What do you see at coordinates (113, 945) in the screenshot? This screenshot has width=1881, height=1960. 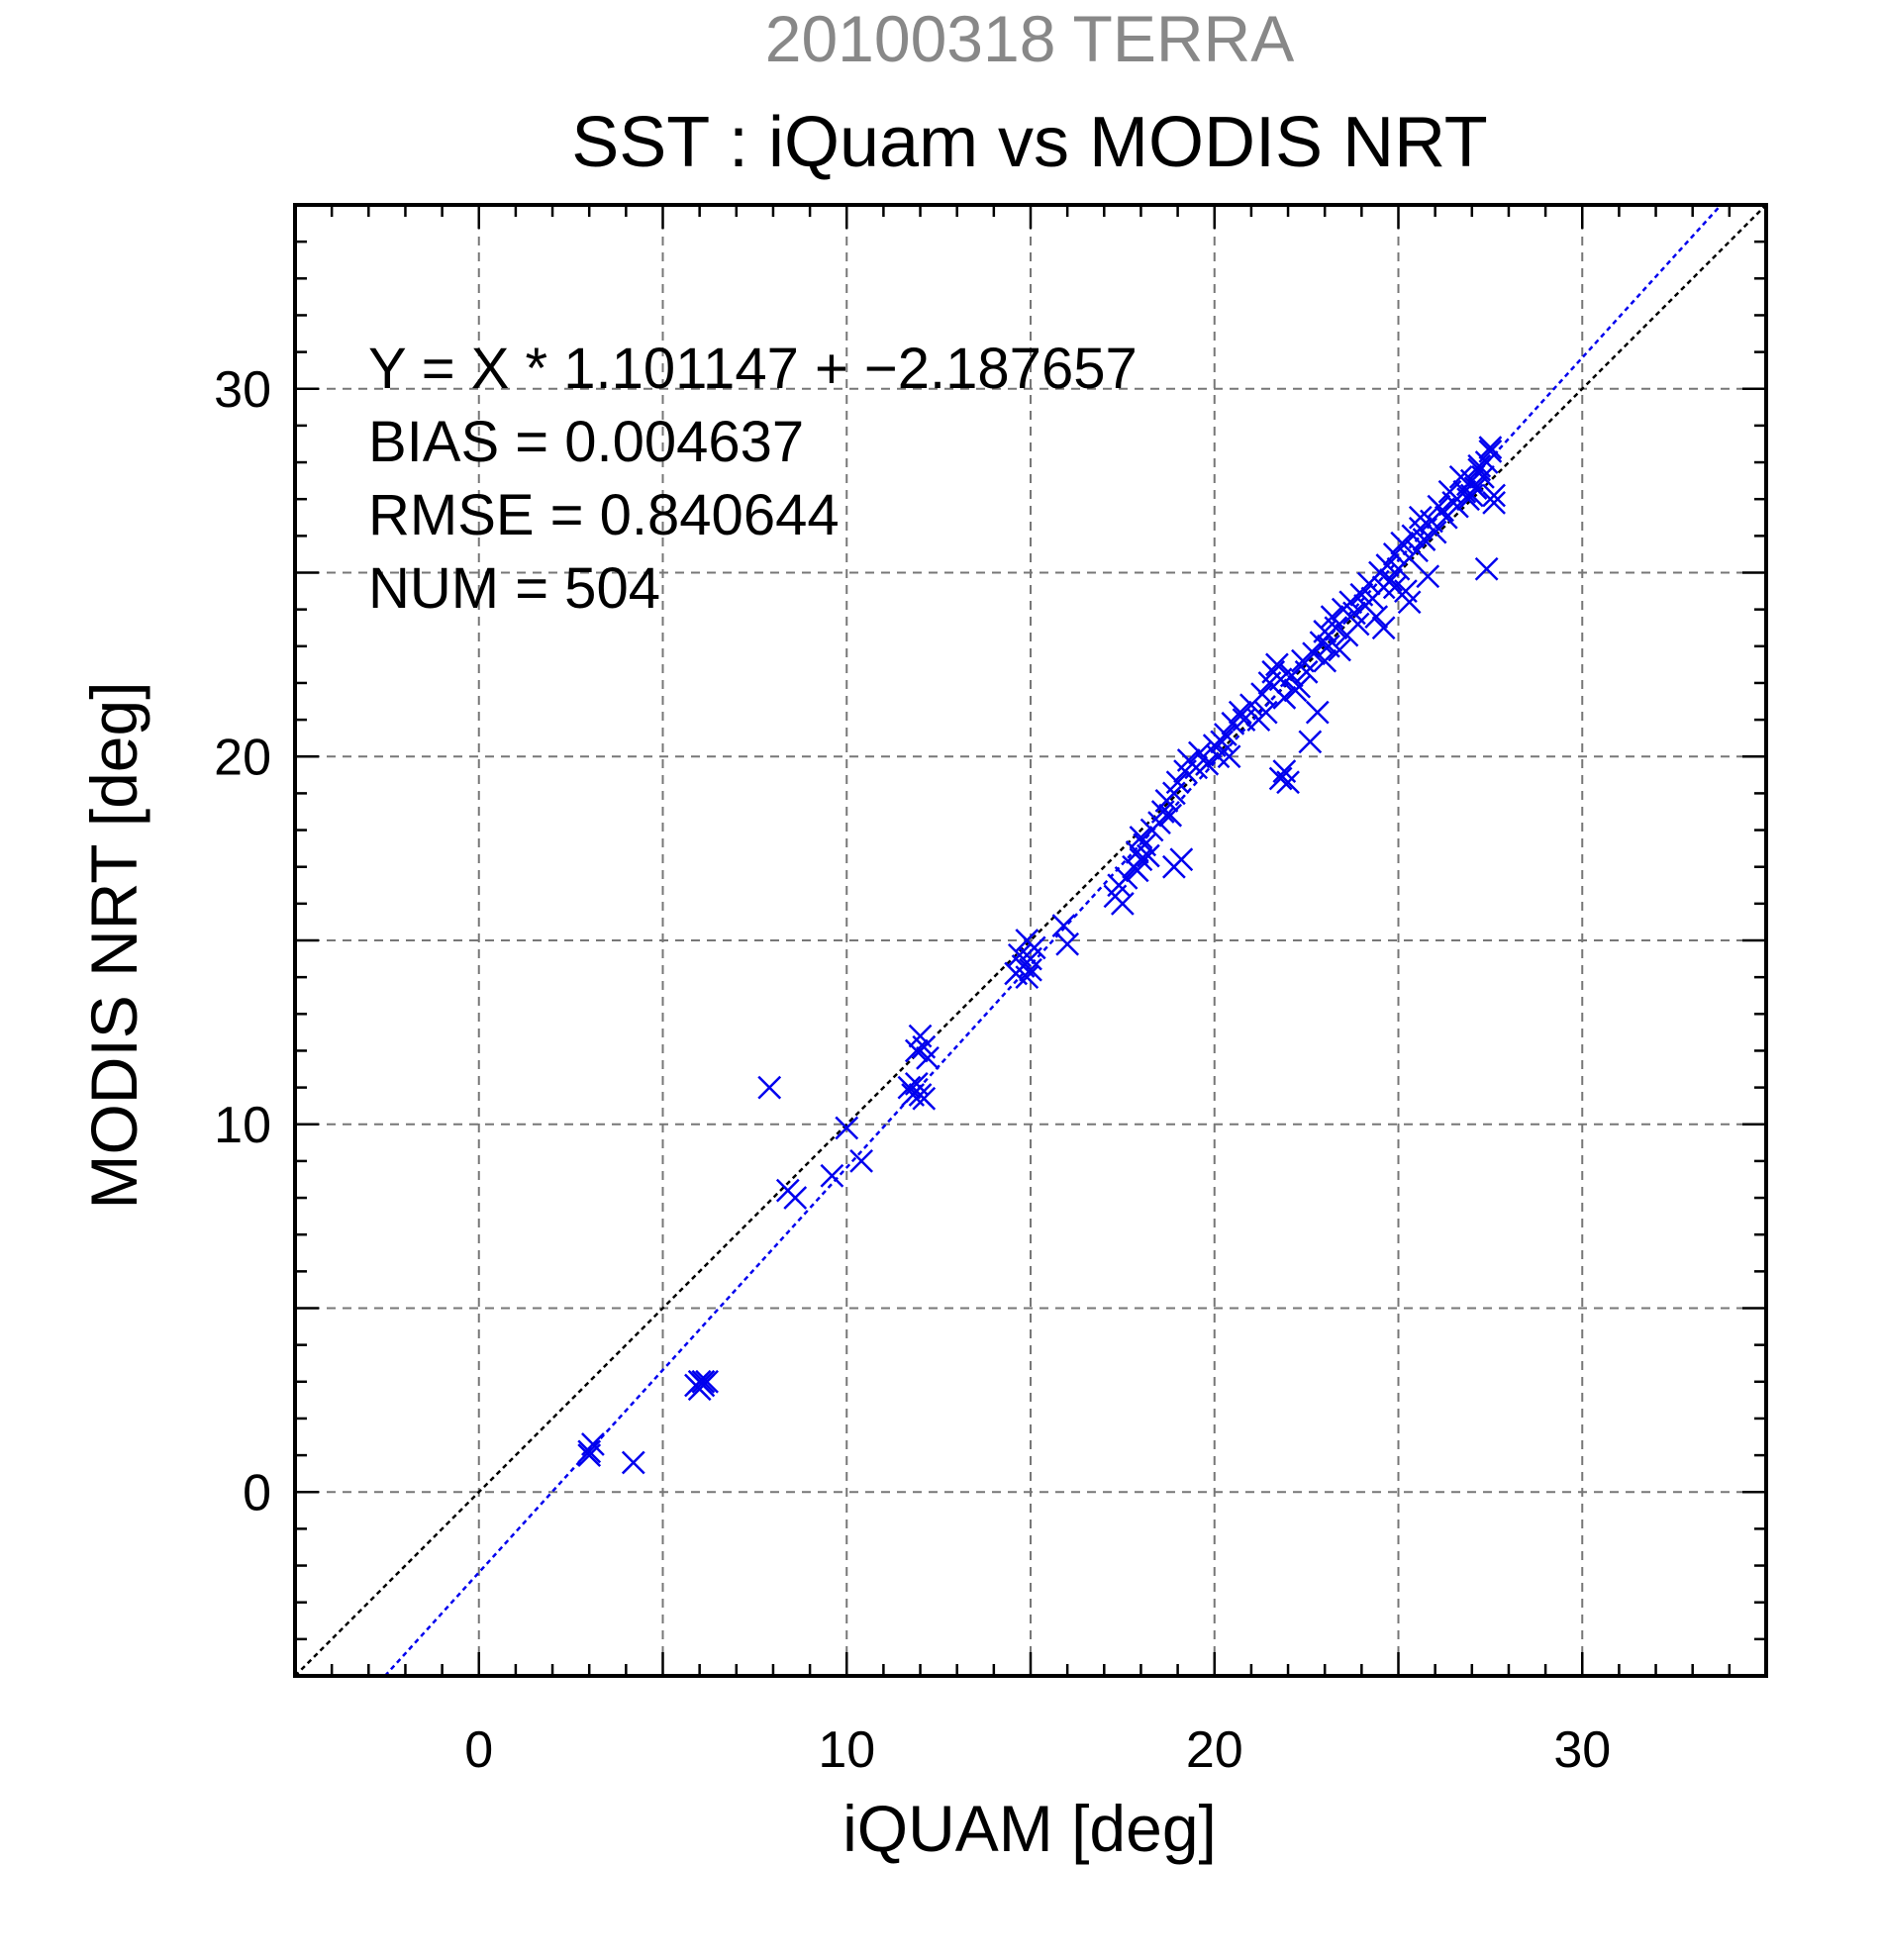 I see `y-axis-label: MODIS NRT [deg]` at bounding box center [113, 945].